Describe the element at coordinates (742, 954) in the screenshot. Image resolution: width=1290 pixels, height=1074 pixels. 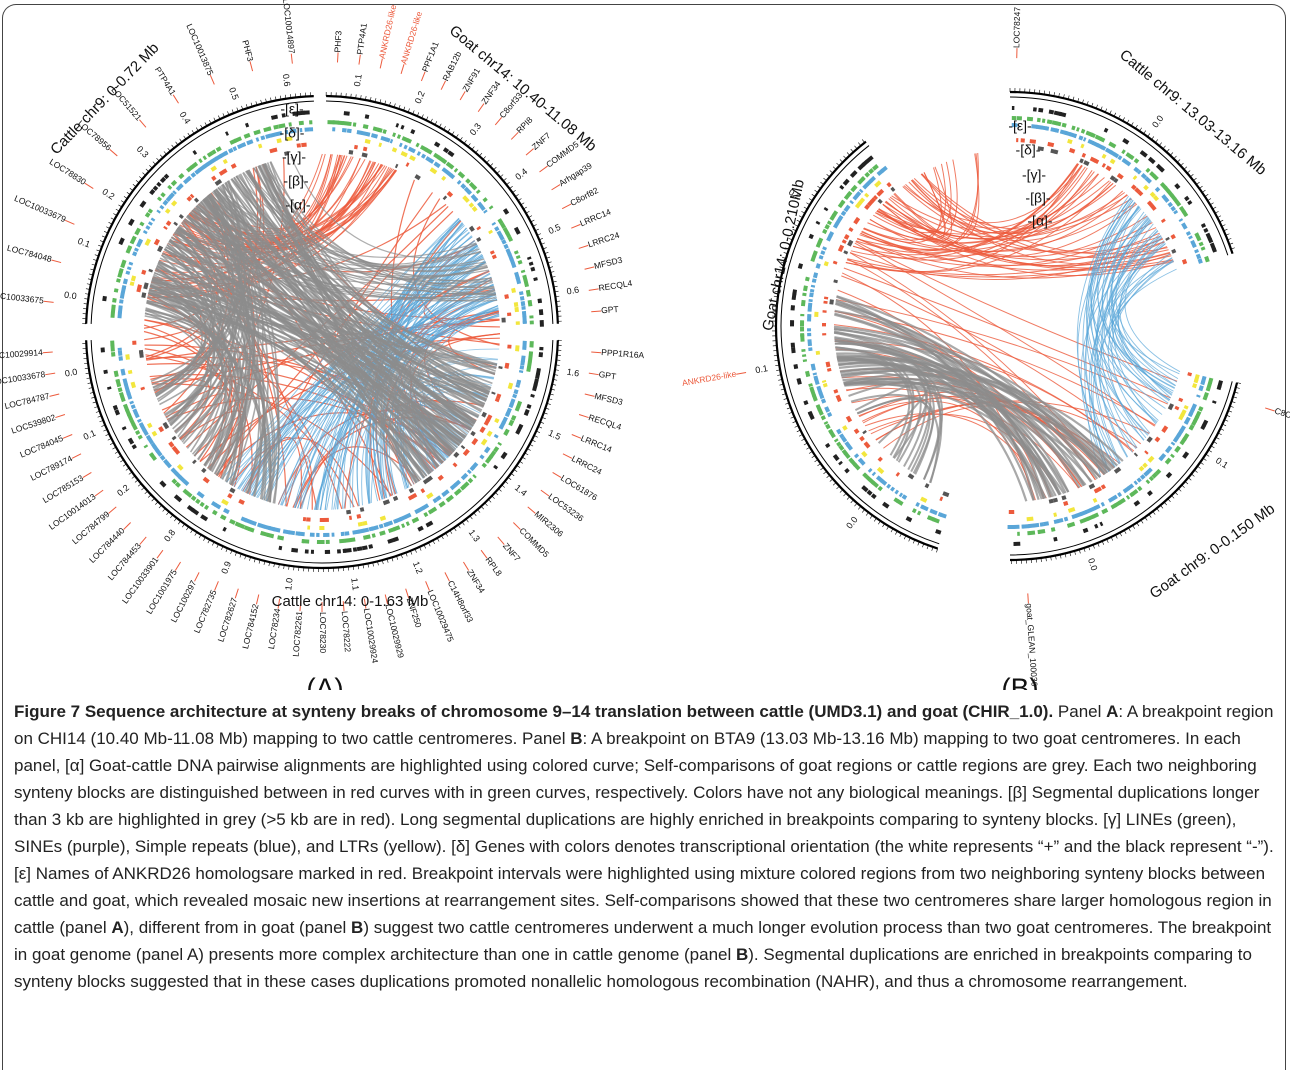
I see `caption-bold: B` at that location.